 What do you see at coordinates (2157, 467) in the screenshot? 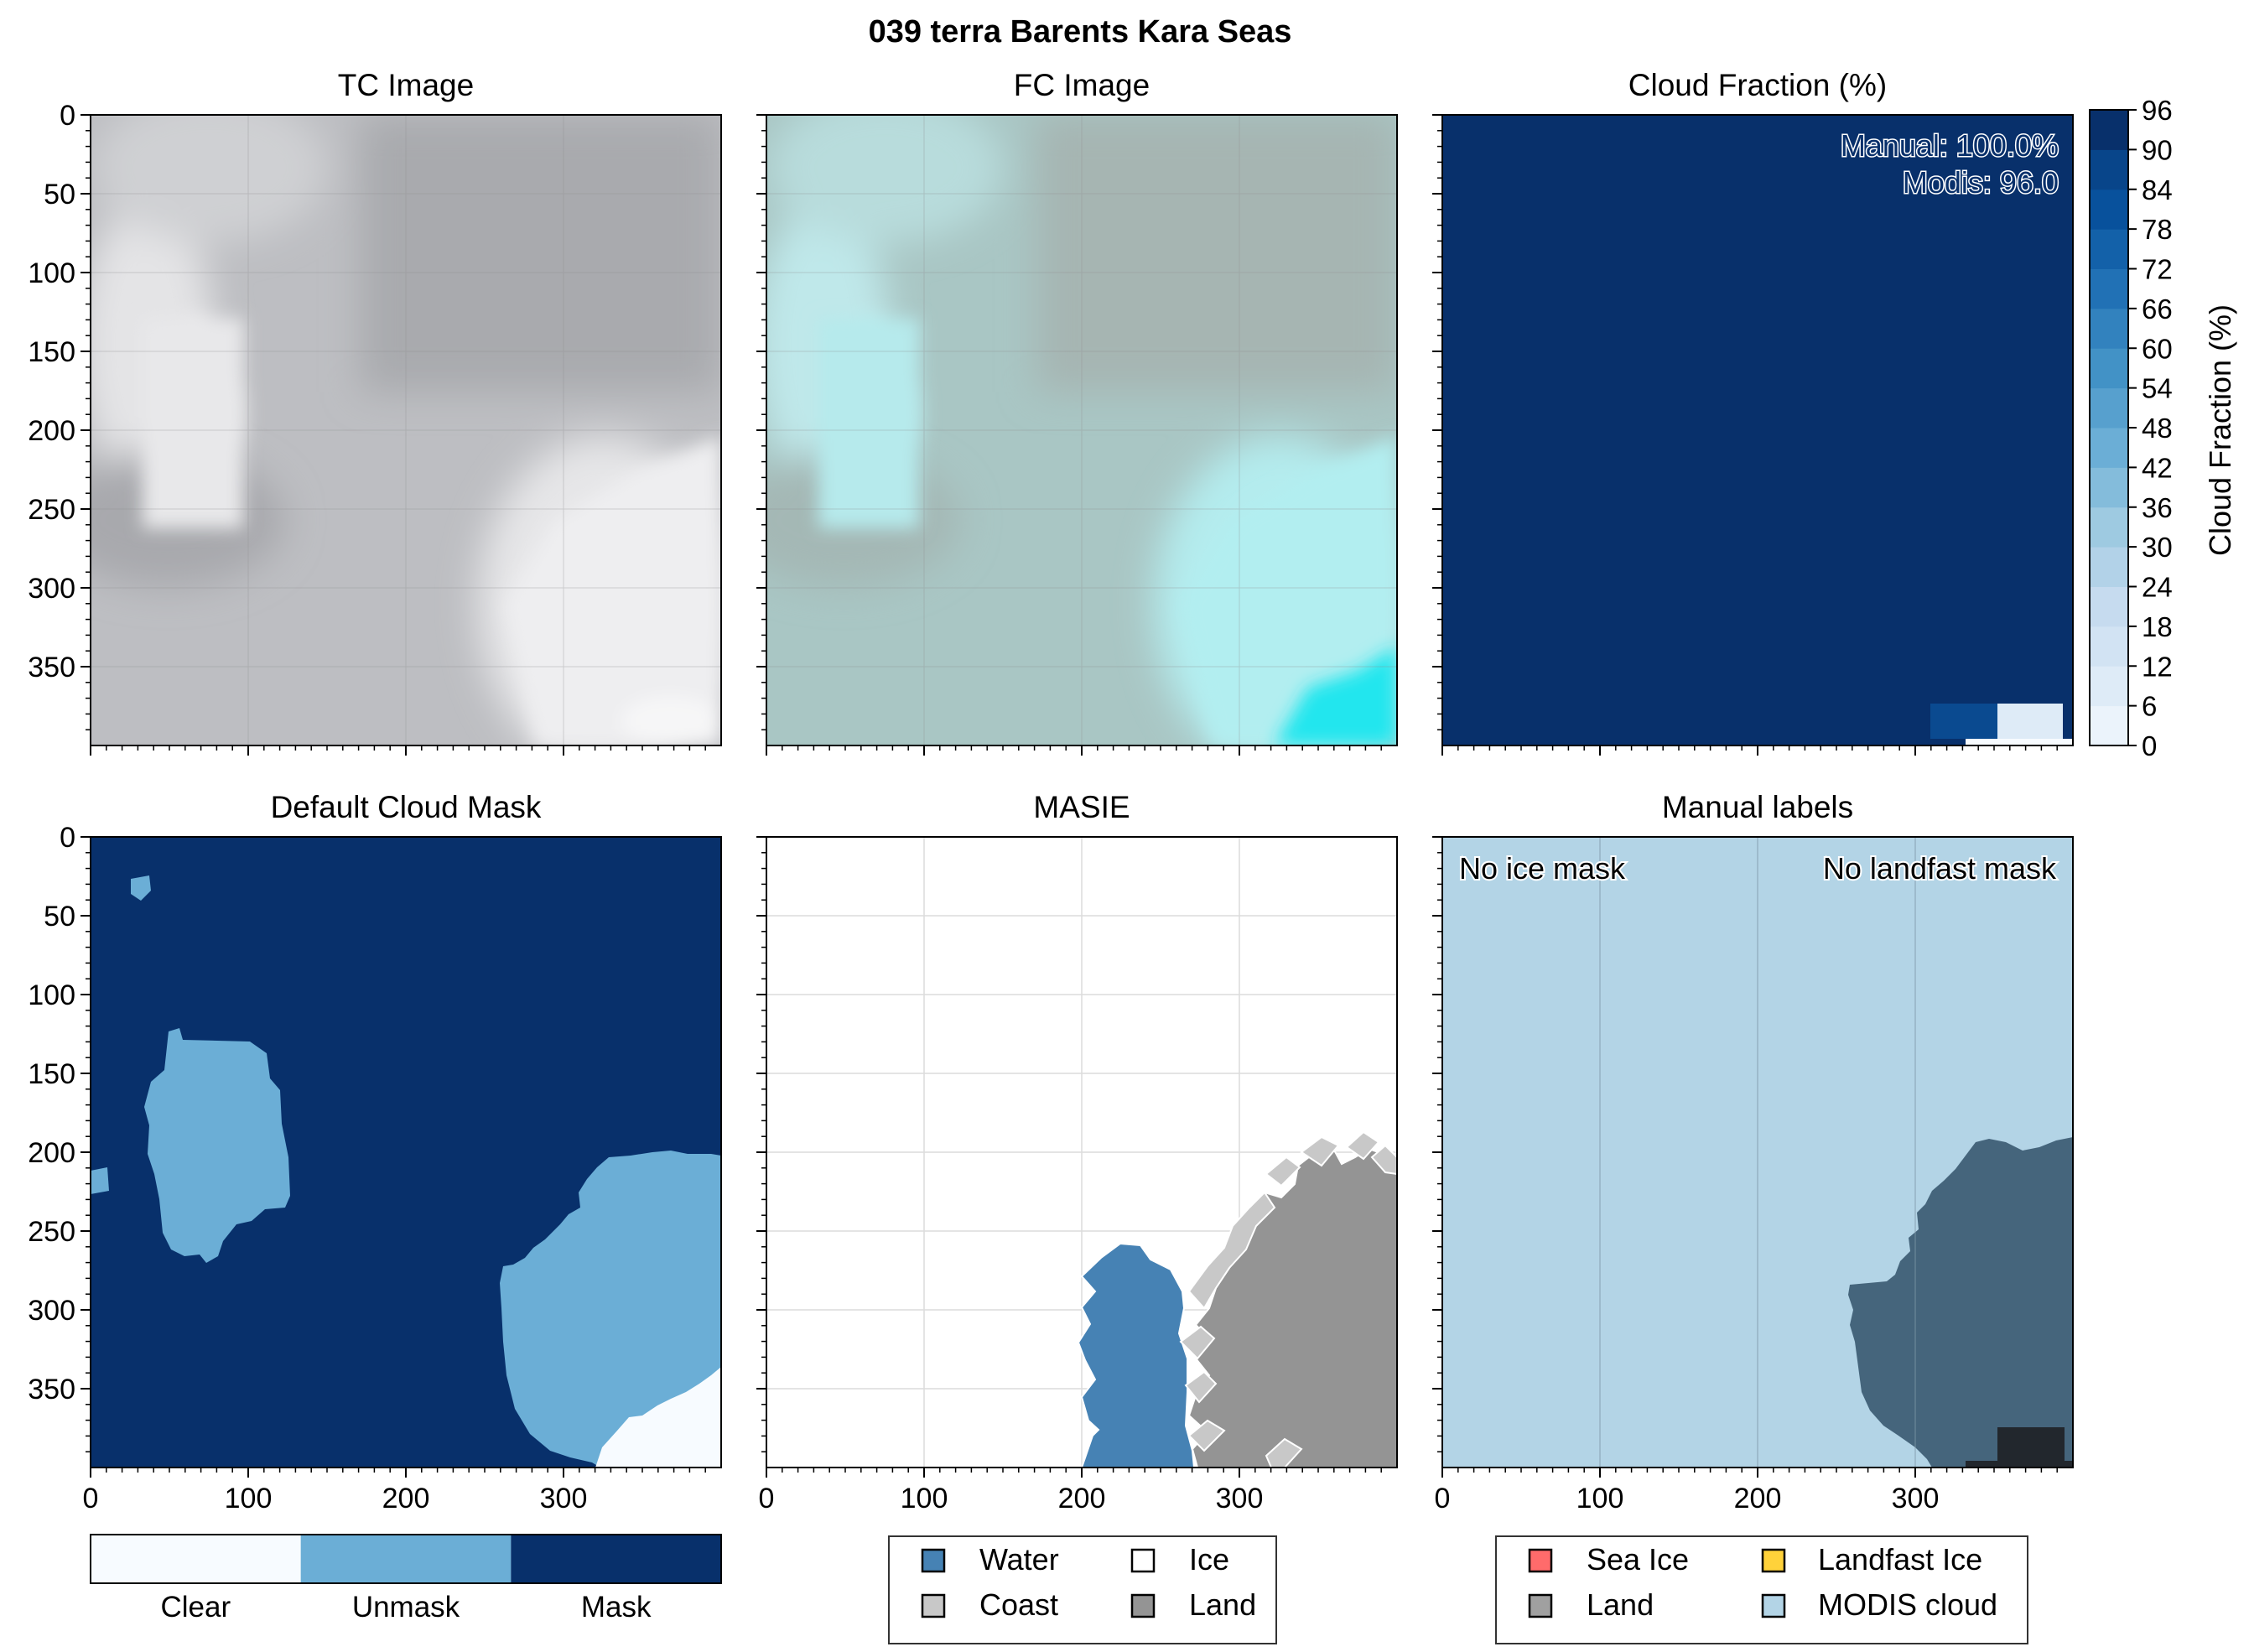
I see `colorbar-tick-label: 42` at bounding box center [2157, 467].